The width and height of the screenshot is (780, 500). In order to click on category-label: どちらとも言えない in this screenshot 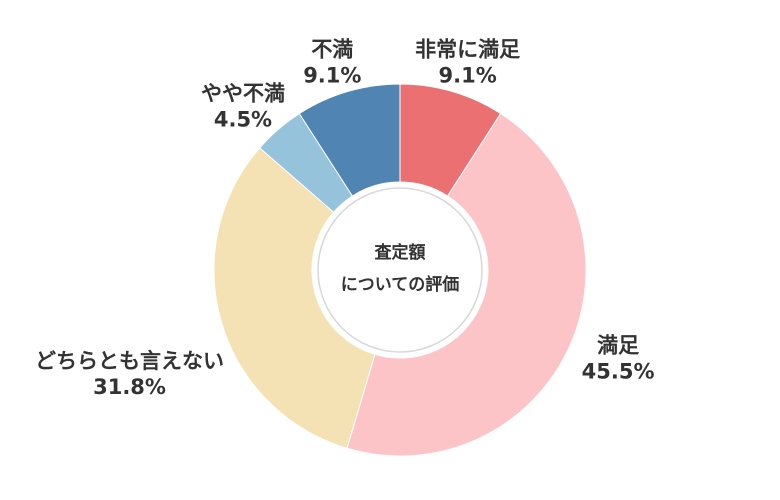, I will do `click(129, 361)`.